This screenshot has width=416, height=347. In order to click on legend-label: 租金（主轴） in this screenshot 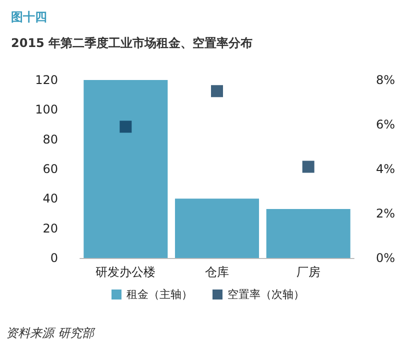, I will do `click(159, 294)`.